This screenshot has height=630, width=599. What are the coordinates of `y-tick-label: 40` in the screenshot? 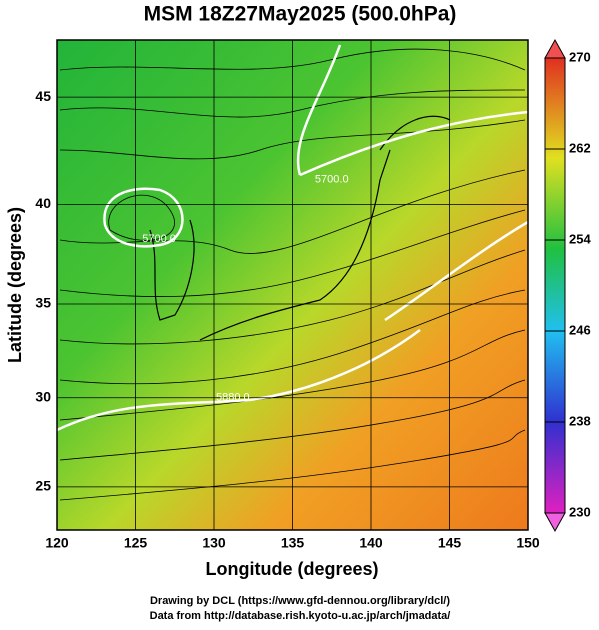 It's located at (43, 203).